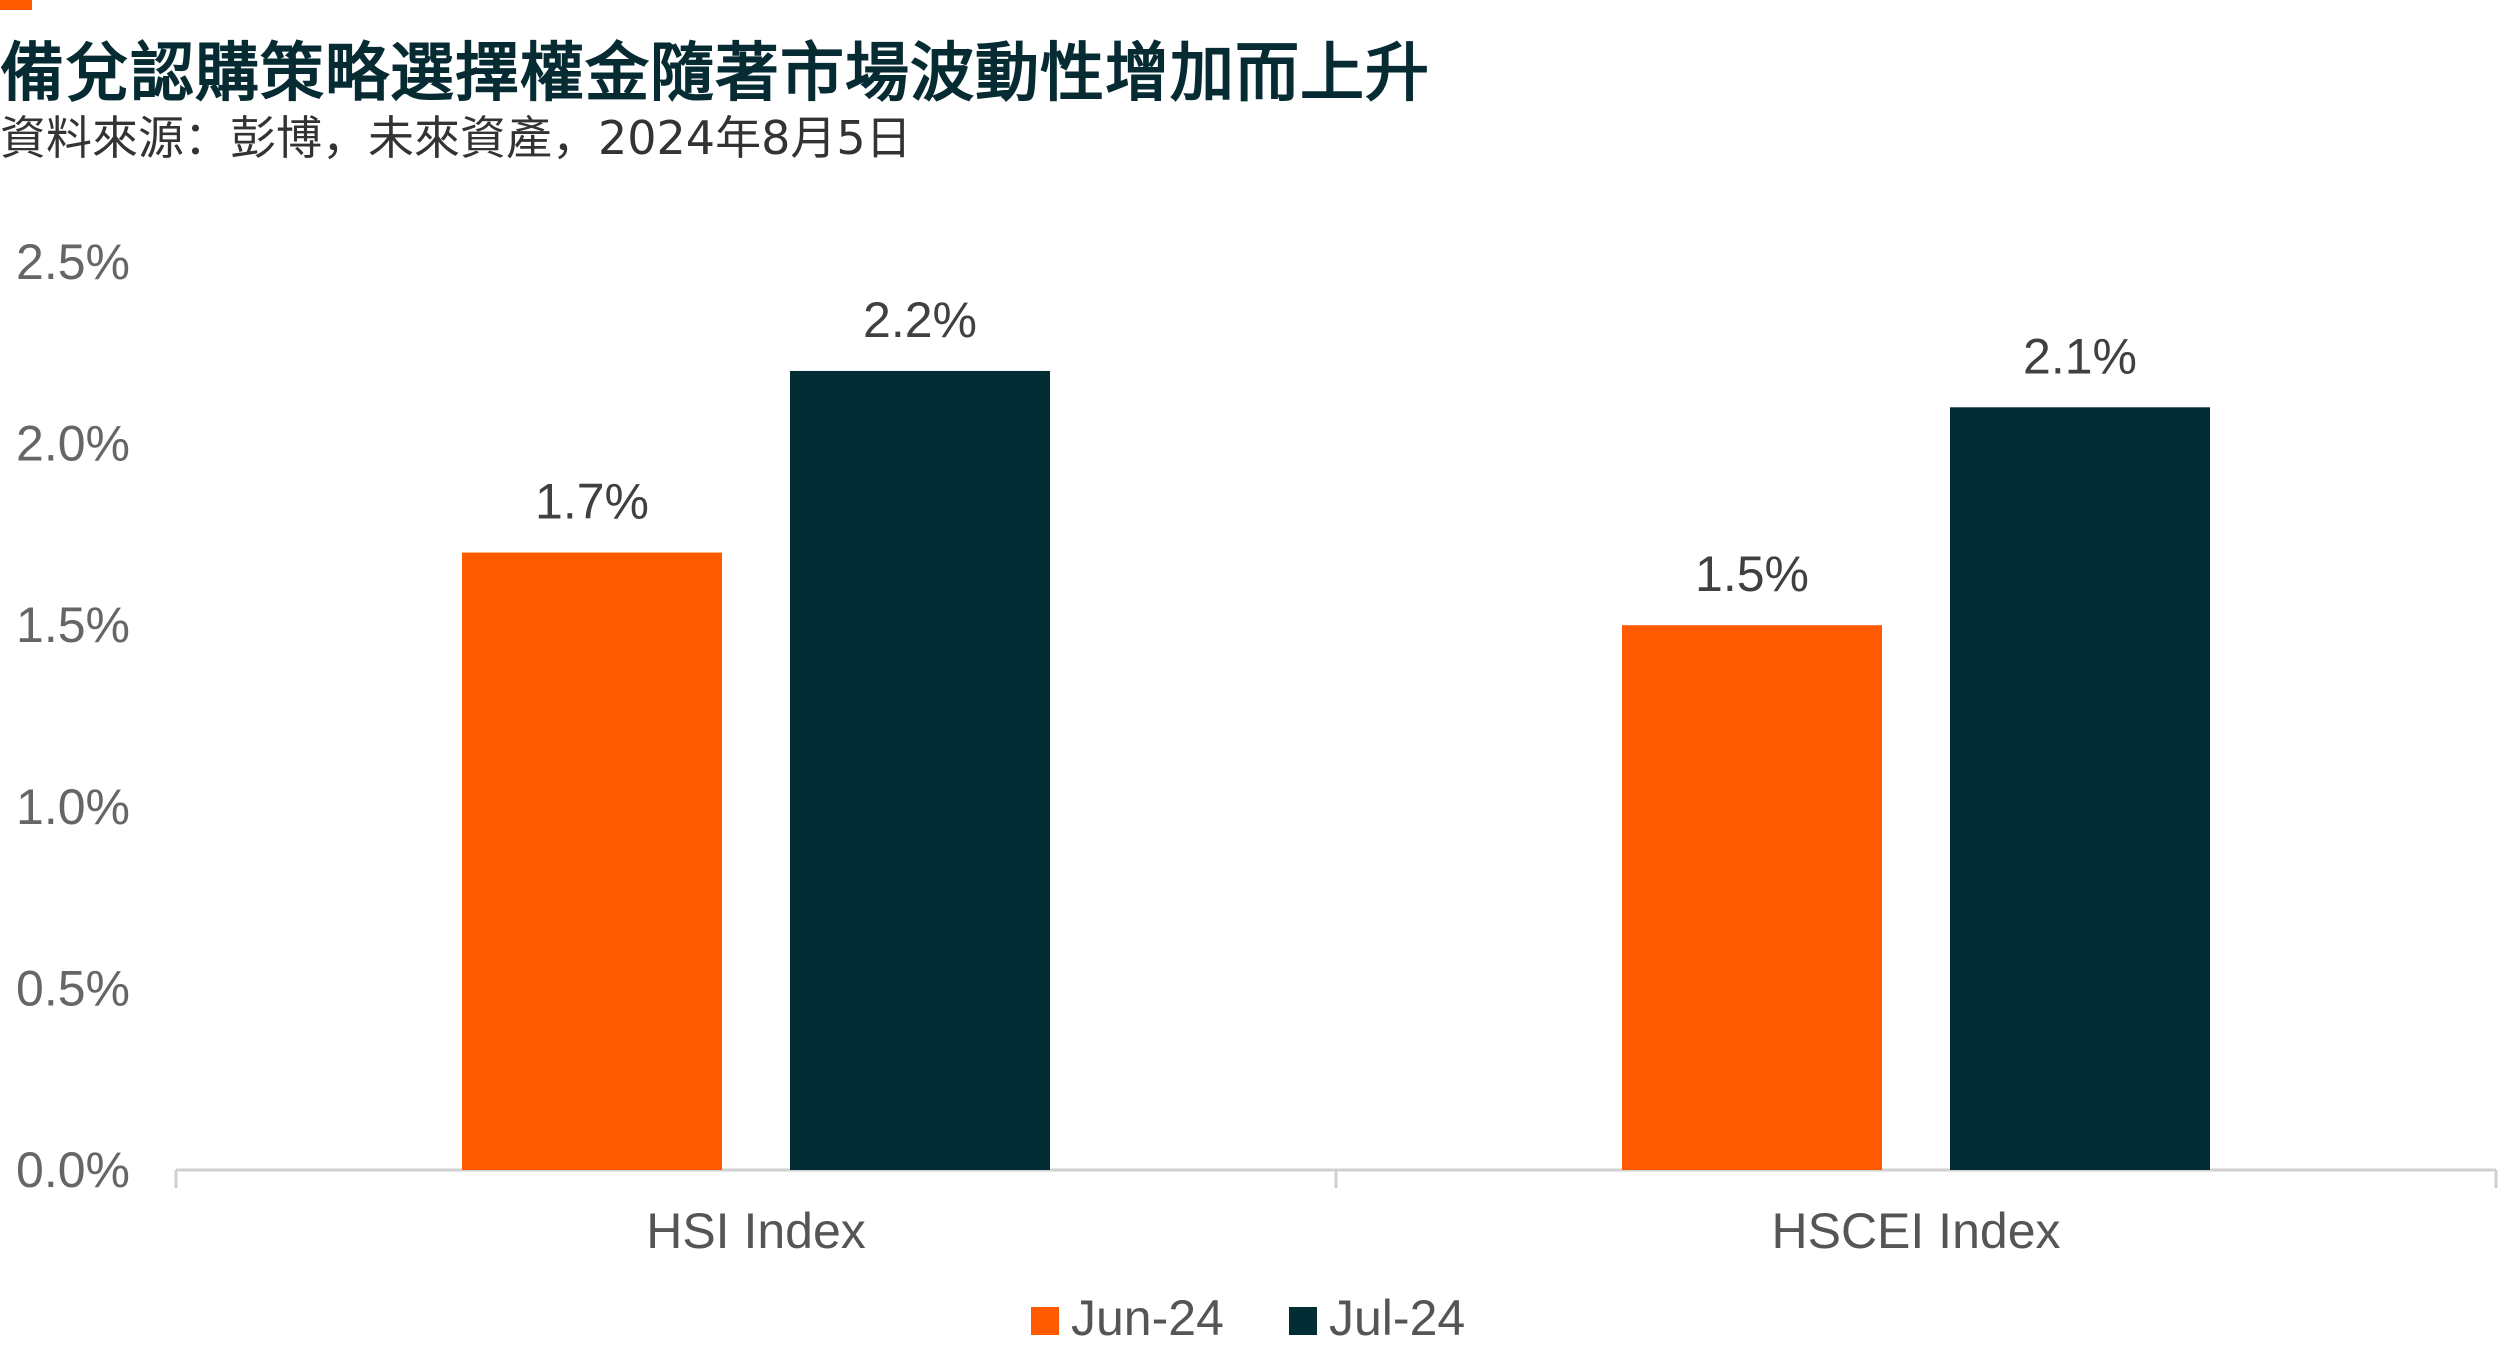 This screenshot has width=2500, height=1360. What do you see at coordinates (16, 5) in the screenshot?
I see `accent-bar` at bounding box center [16, 5].